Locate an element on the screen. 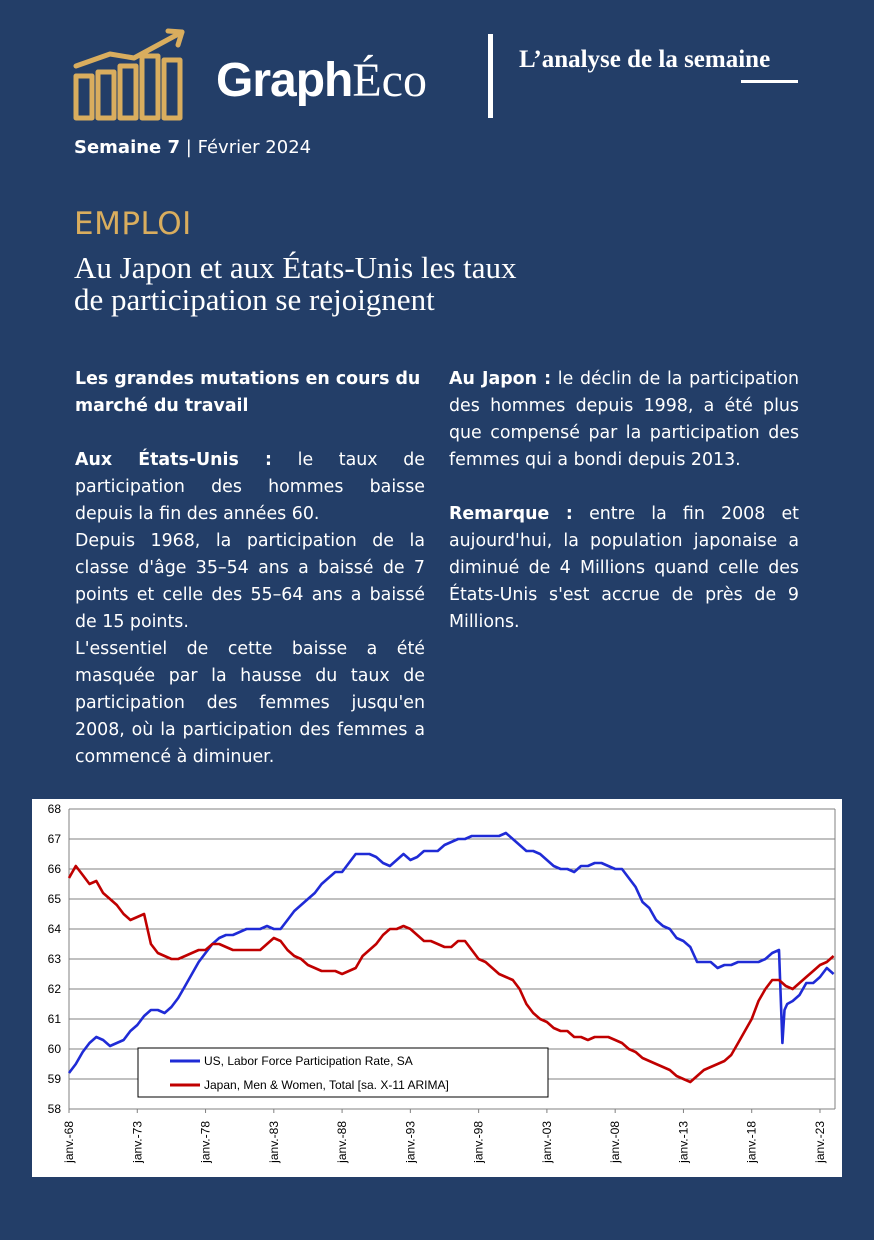  y-tick-label: 63 is located at coordinates (55, 959).